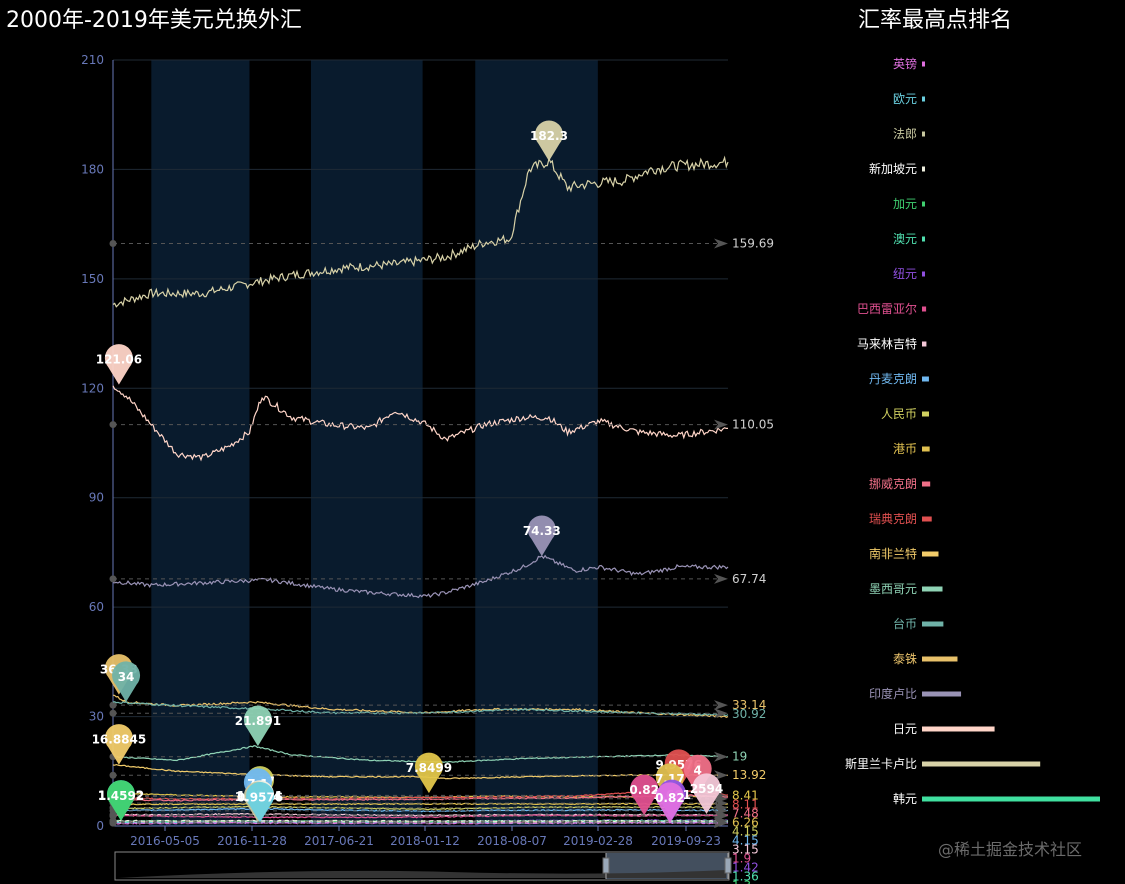  I want to click on watermark-text: @稀土掘金技术社区, so click(1010, 849).